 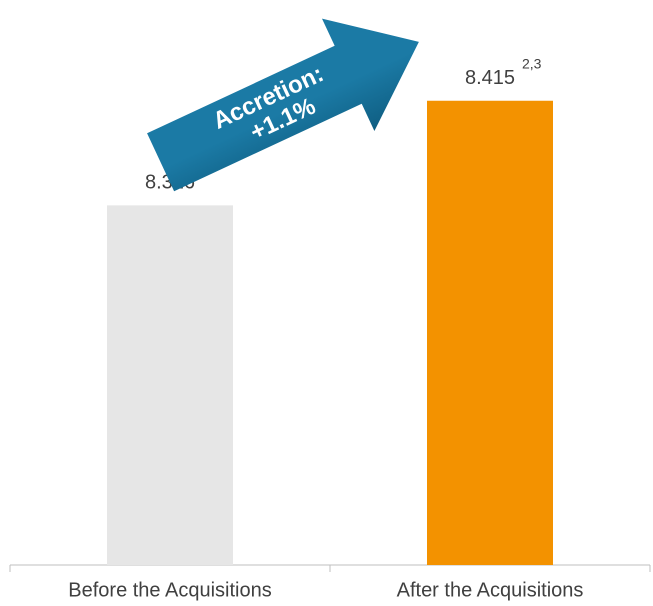 I want to click on x-tick-label: After the Acquisitions, so click(x=490, y=590).